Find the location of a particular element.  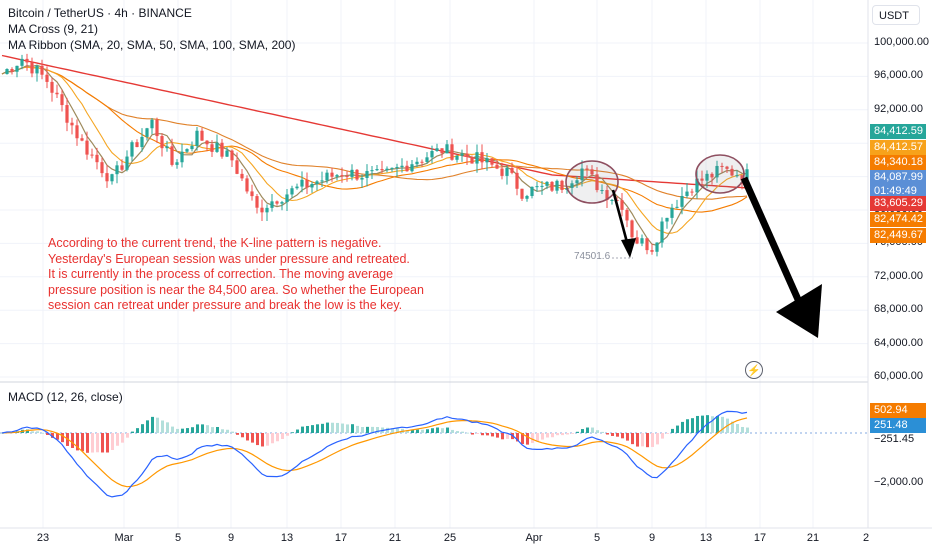

price-tick-label: 96,000.00 is located at coordinates (898, 75).